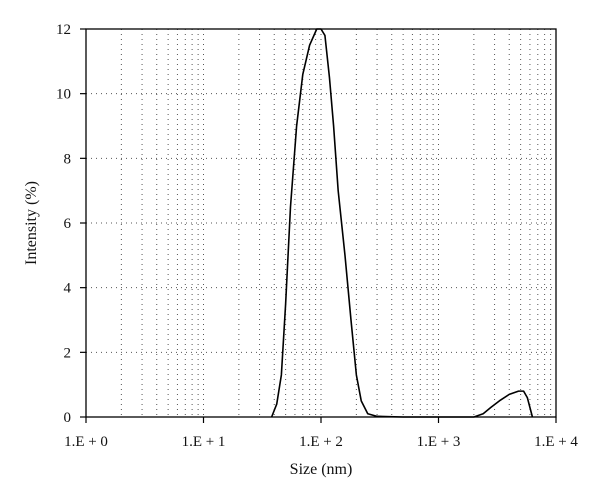 Image resolution: width=600 pixels, height=501 pixels. I want to click on y-tick-label: 2, so click(68, 353).